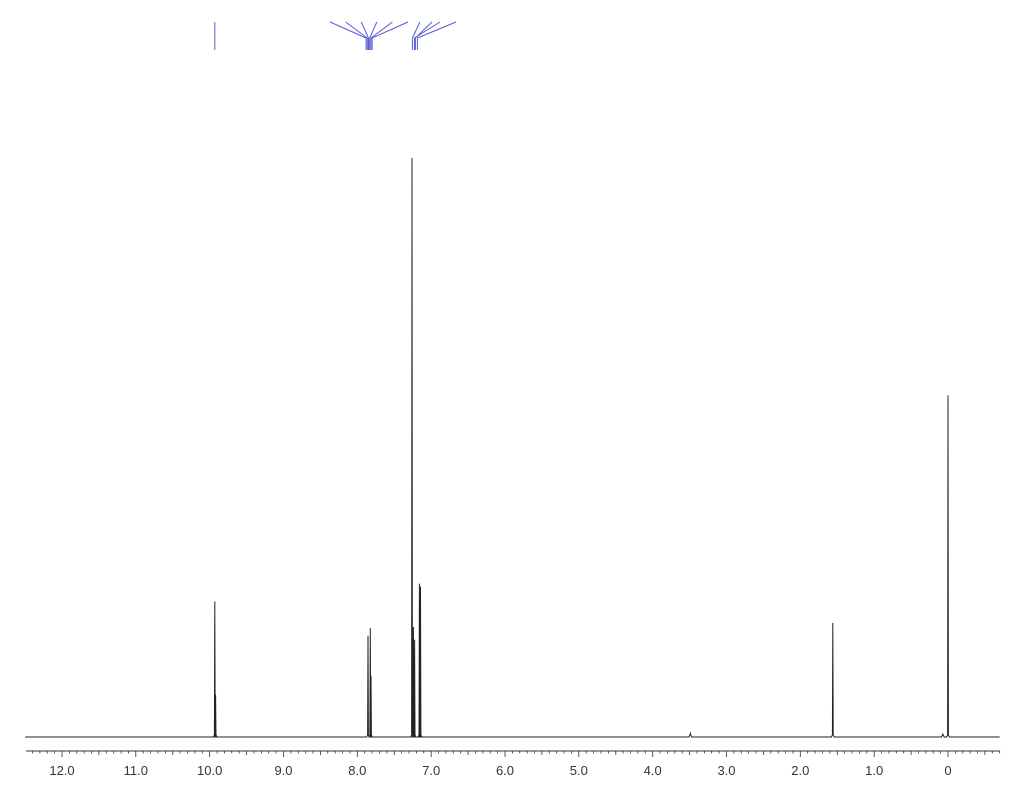  What do you see at coordinates (800, 770) in the screenshot?
I see `x-tick-label: 2.0` at bounding box center [800, 770].